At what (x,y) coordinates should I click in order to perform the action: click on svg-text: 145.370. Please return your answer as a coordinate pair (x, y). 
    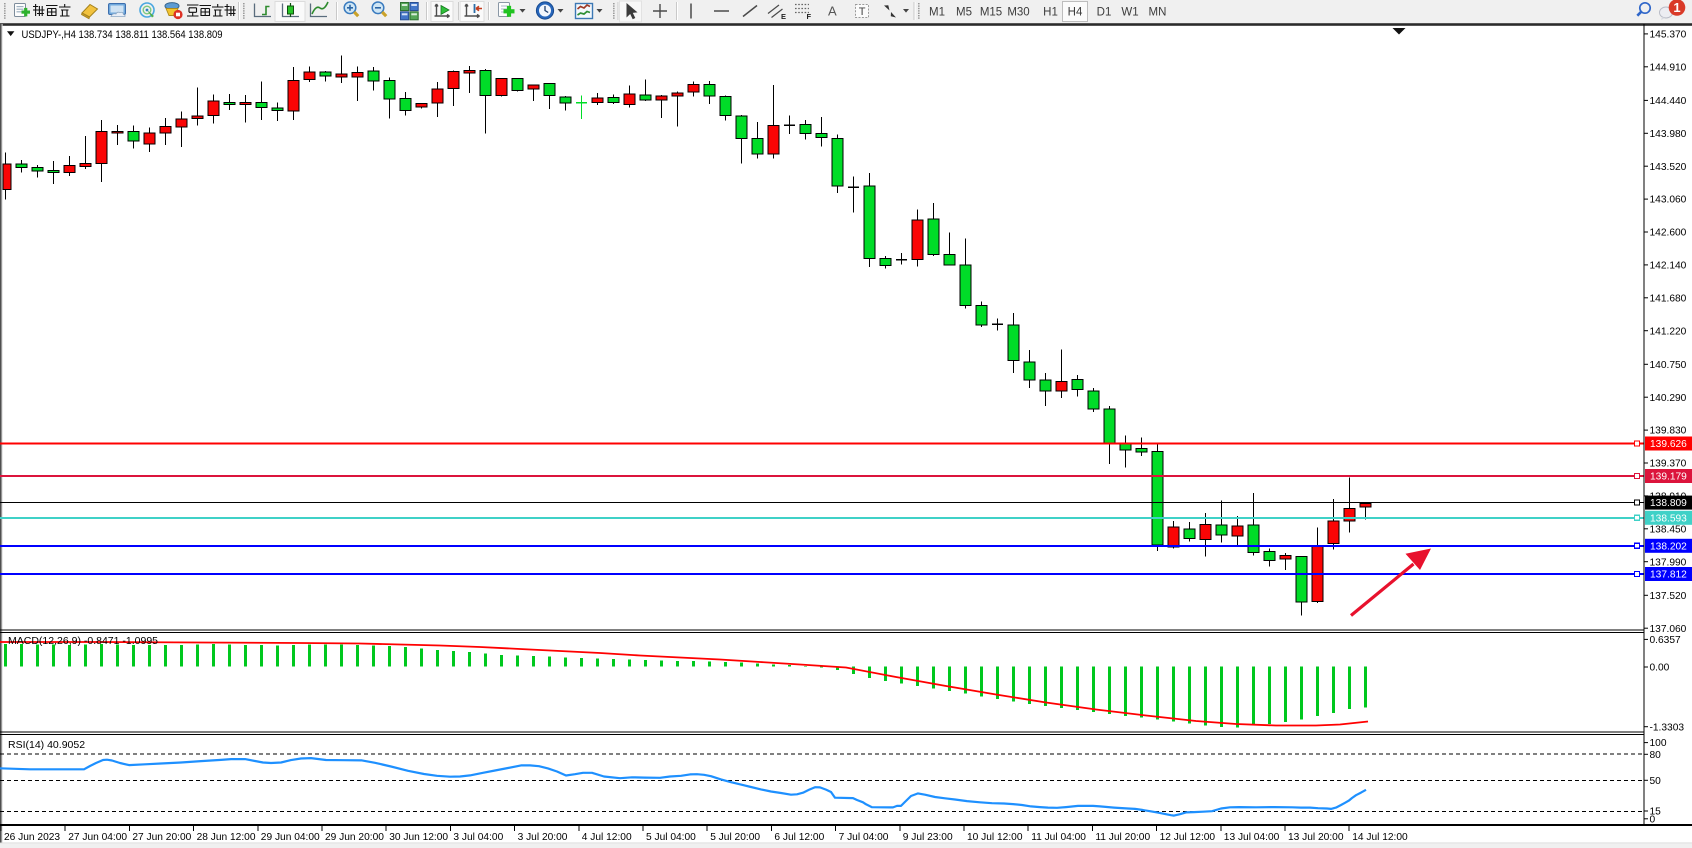
    Looking at the image, I should click on (1668, 35).